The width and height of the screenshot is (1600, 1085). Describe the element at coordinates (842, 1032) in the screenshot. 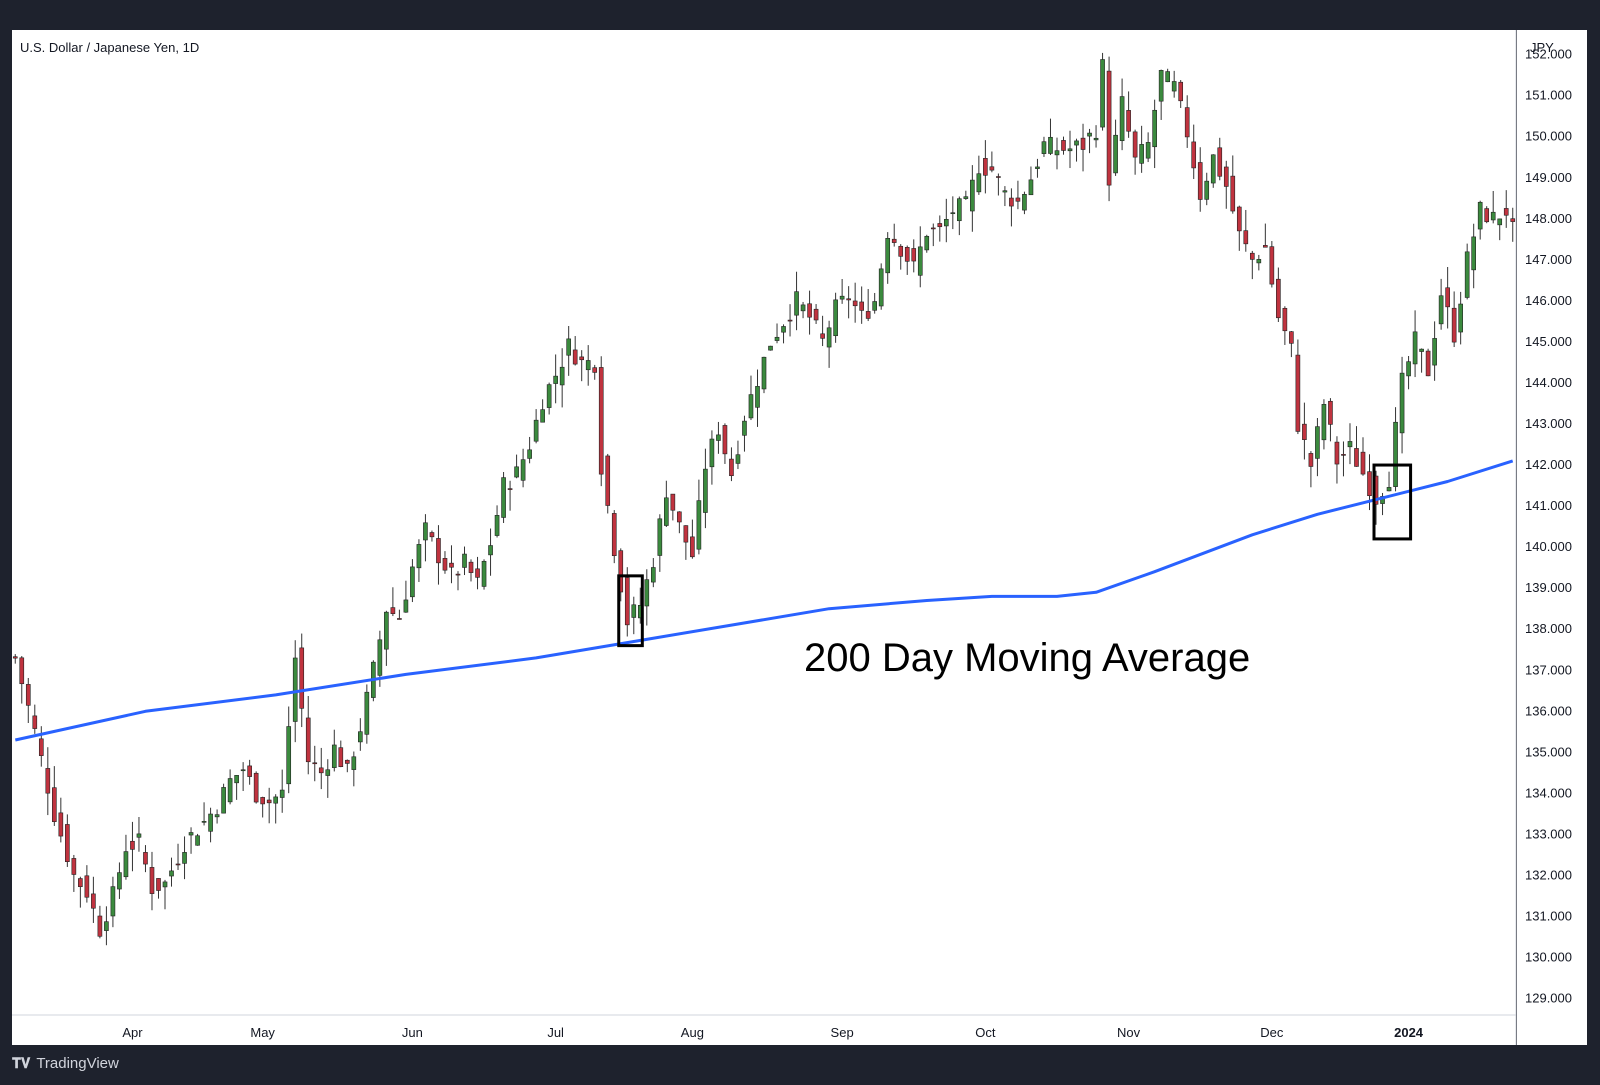

I see `x-tick-label: Sep` at that location.